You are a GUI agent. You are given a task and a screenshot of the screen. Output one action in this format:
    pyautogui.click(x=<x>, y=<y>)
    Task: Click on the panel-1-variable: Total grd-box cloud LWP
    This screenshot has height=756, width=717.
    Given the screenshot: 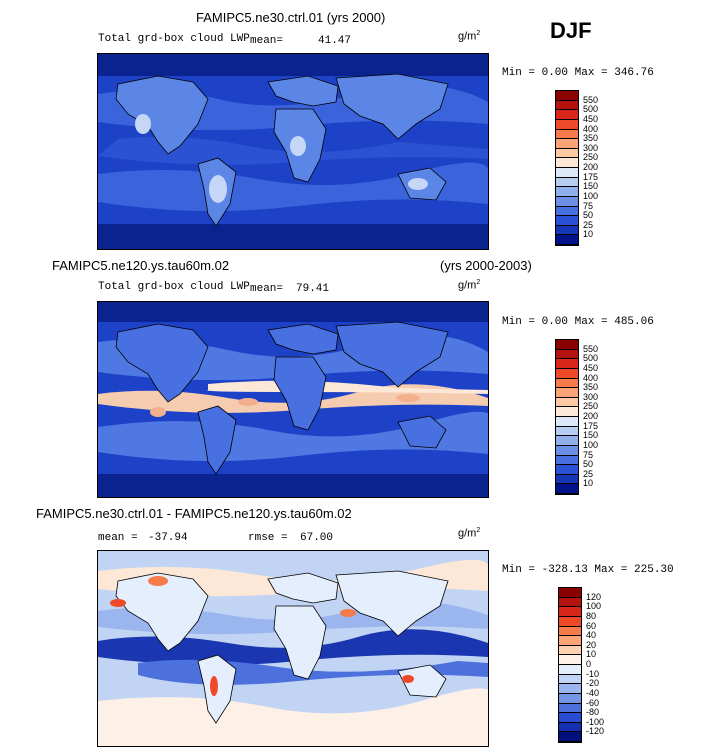 What is the action you would take?
    pyautogui.click(x=174, y=39)
    